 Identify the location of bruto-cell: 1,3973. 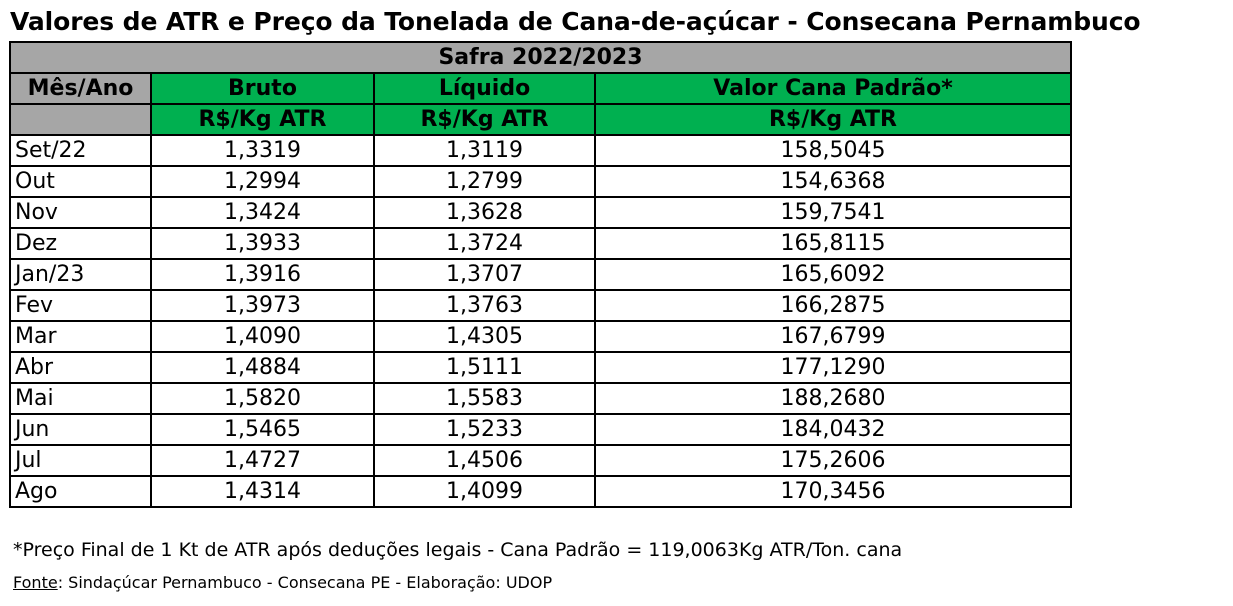
(262, 305).